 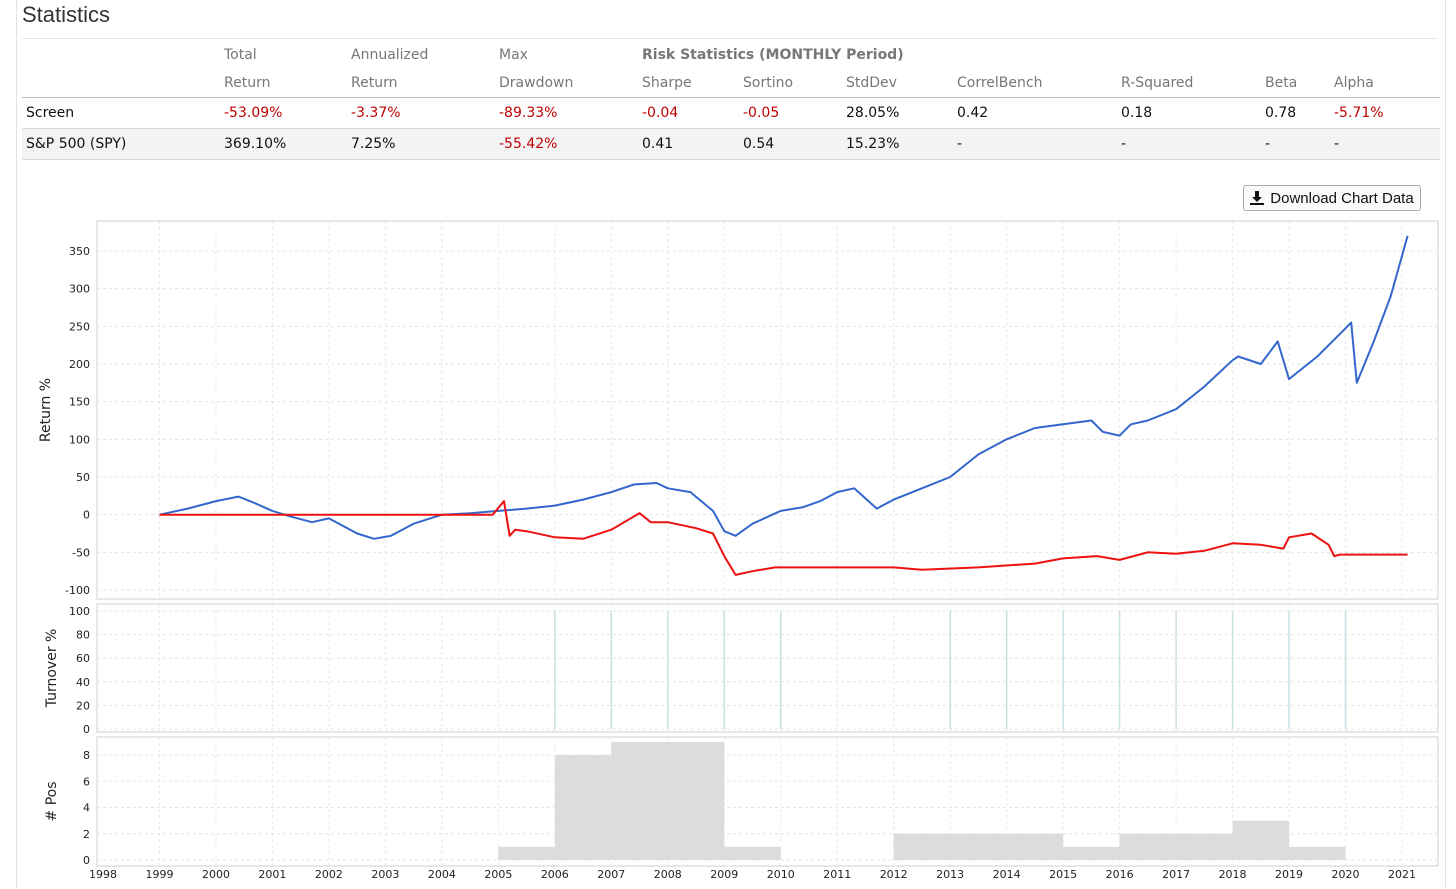 I want to click on table-cell: 15.23%, so click(x=897, y=144).